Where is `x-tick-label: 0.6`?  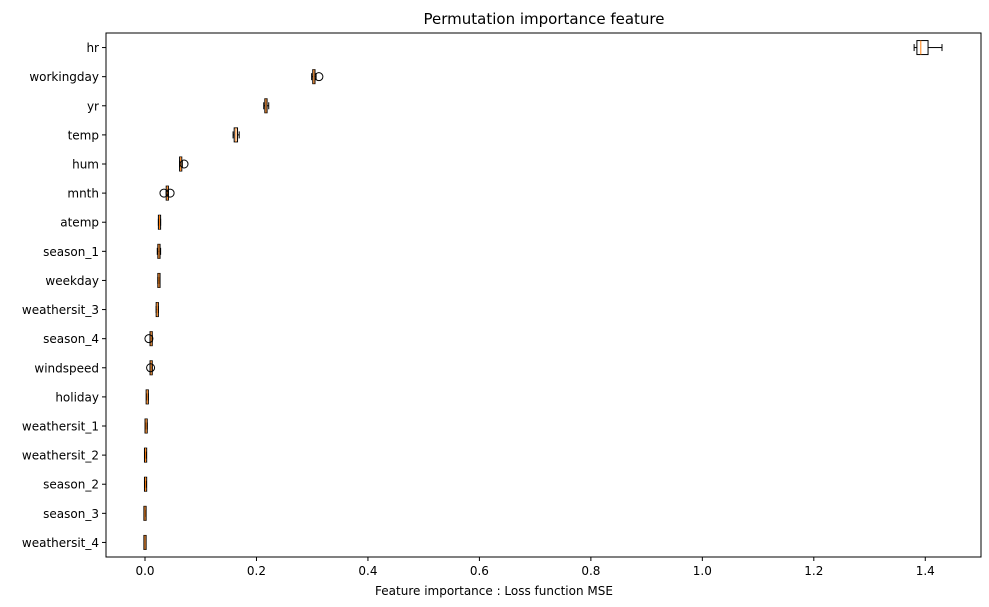
x-tick-label: 0.6 is located at coordinates (479, 571).